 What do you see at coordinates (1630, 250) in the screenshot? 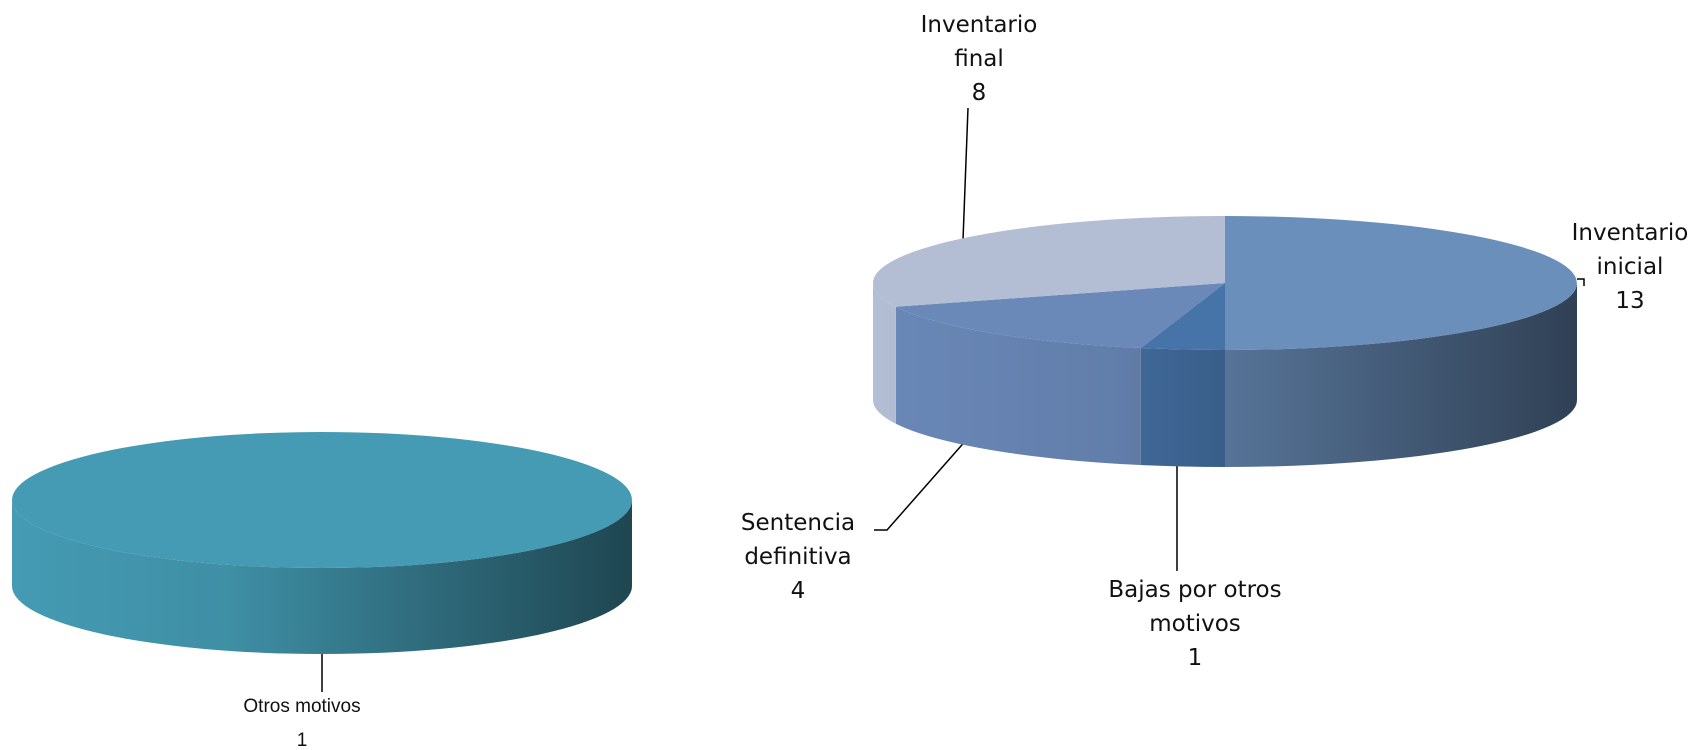
I see `slice-label: Inventario inicial` at bounding box center [1630, 250].